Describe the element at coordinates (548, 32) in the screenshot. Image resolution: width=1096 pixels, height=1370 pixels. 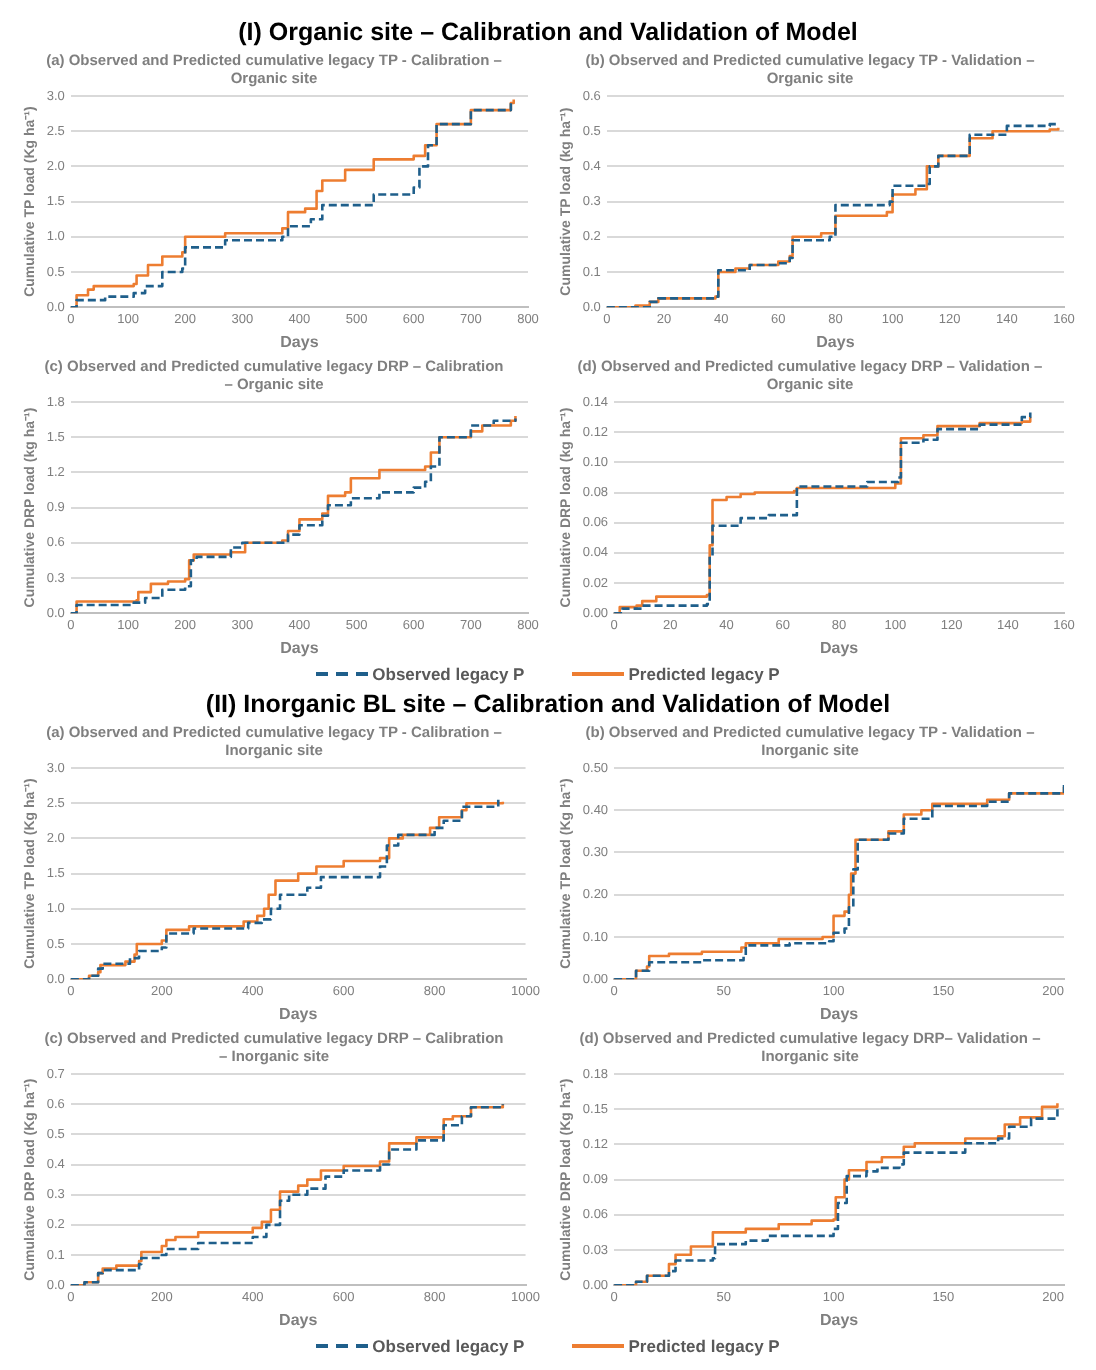
I see `text: (I) Organic site – Calibration and Validation of Model` at that location.